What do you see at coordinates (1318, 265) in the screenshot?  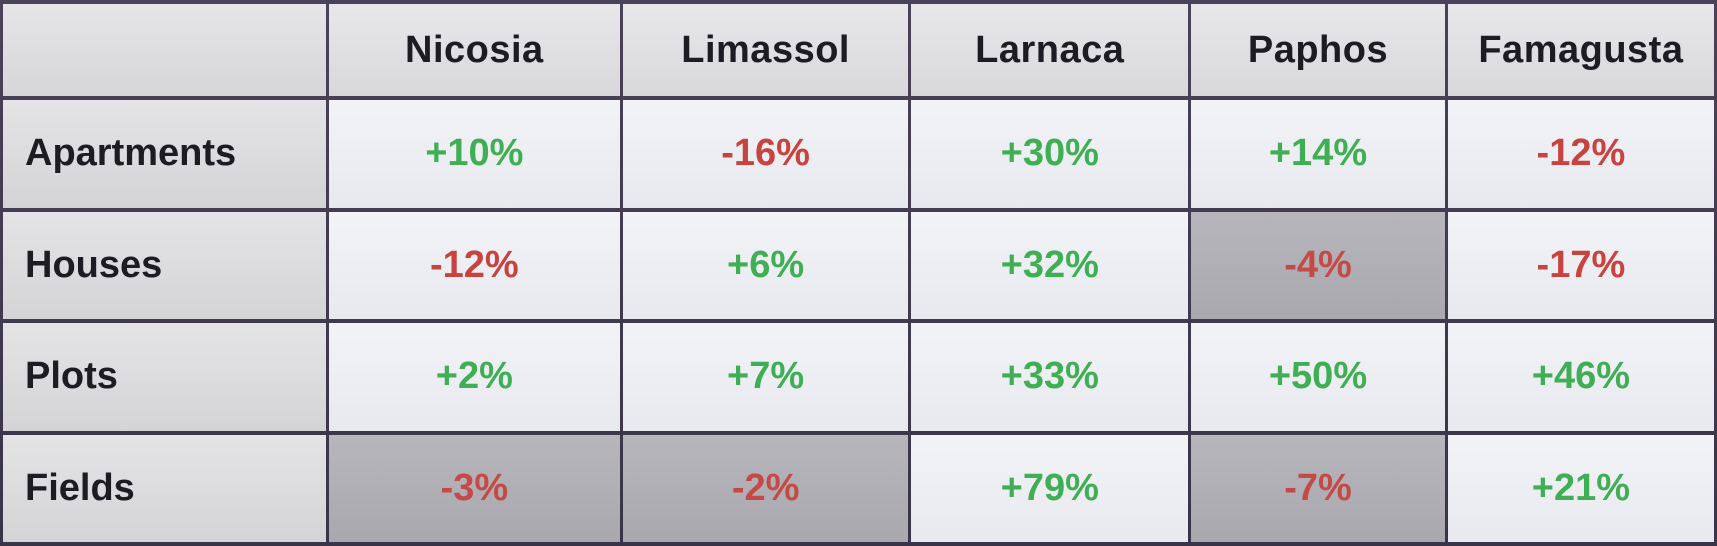 I see `value-cell: -4%` at bounding box center [1318, 265].